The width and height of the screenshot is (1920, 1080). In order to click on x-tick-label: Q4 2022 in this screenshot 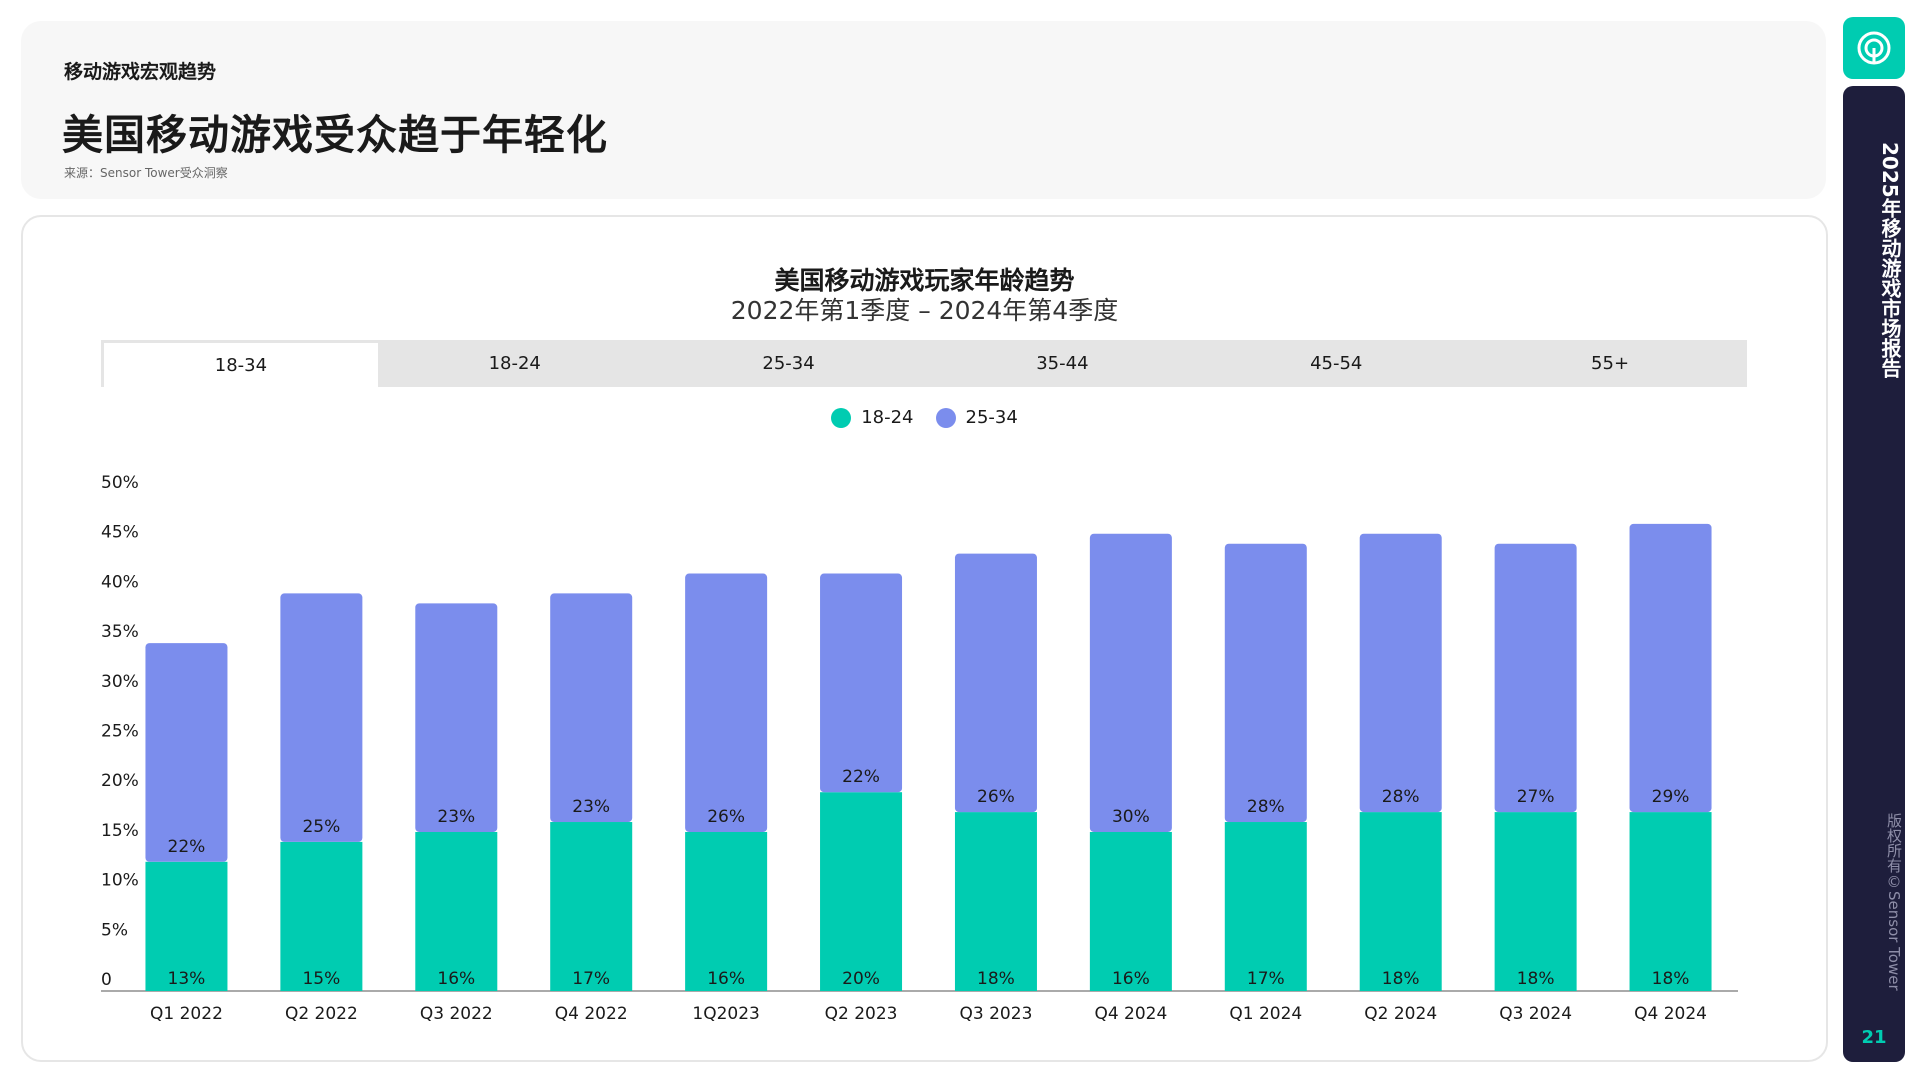, I will do `click(591, 1014)`.